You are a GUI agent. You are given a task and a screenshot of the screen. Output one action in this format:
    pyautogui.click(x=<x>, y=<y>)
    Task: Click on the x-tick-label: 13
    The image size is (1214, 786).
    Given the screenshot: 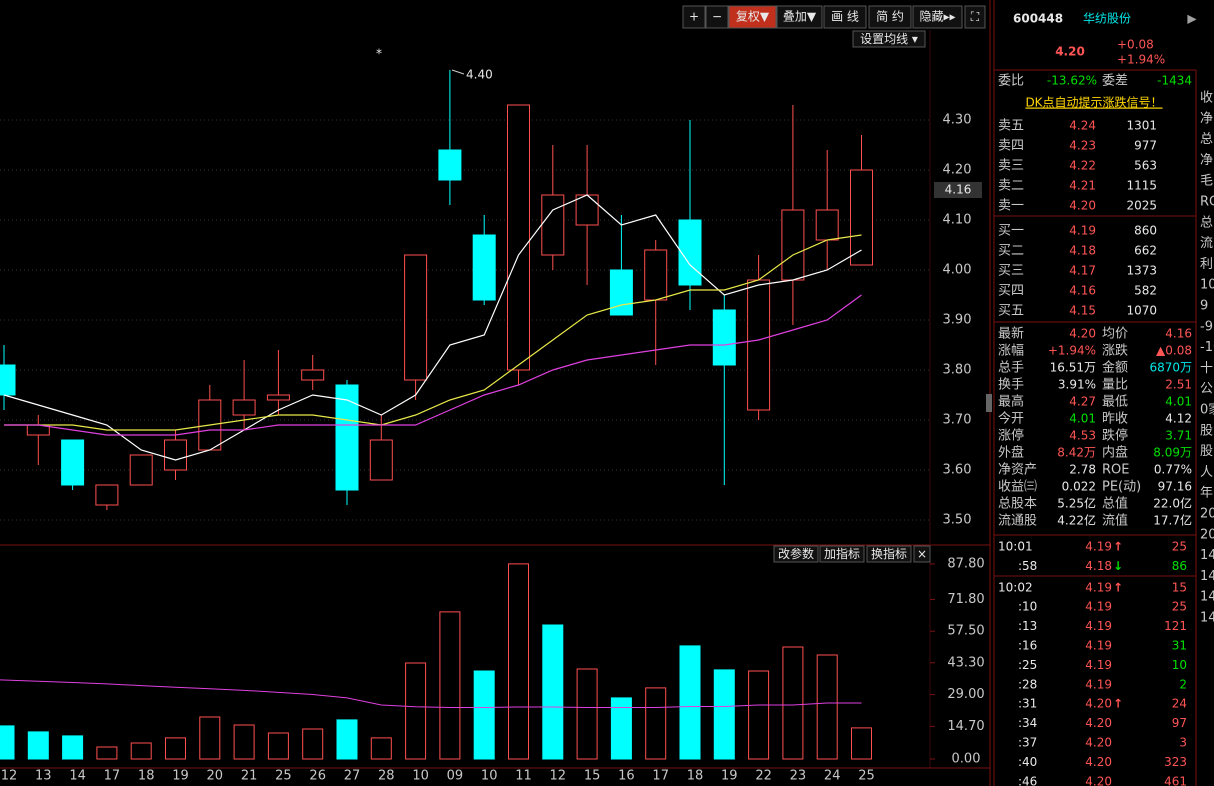 What is the action you would take?
    pyautogui.click(x=43, y=776)
    